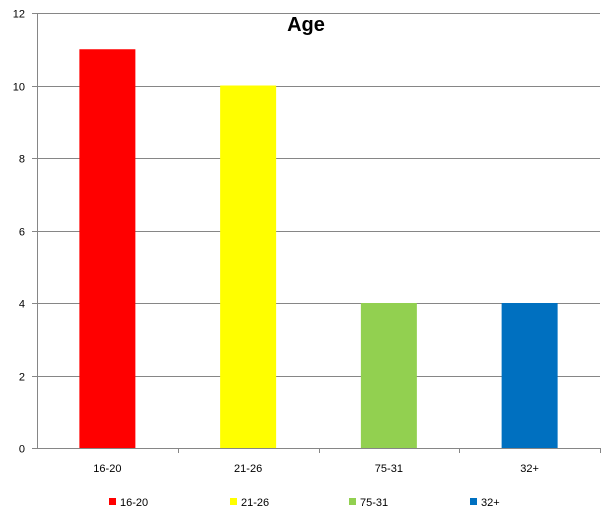 This screenshot has height=520, width=610. What do you see at coordinates (134, 503) in the screenshot?
I see `legend-label: 16-20` at bounding box center [134, 503].